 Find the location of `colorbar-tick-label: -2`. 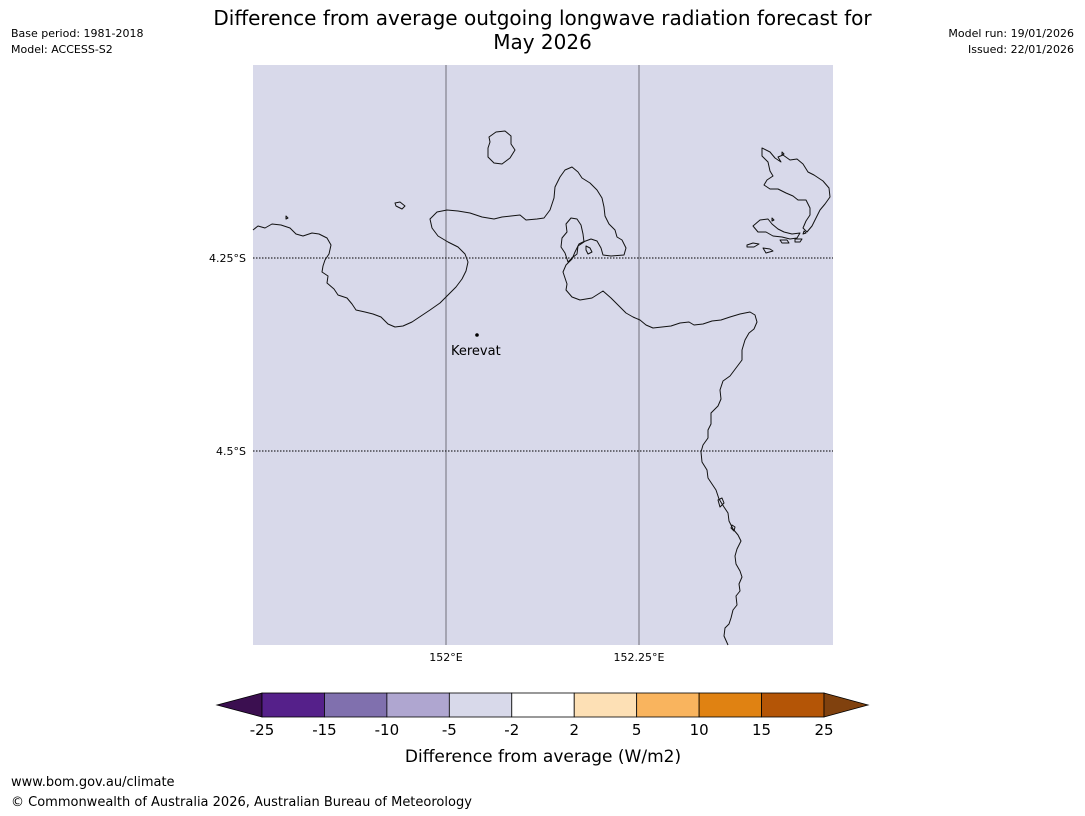

colorbar-tick-label: -2 is located at coordinates (511, 730).